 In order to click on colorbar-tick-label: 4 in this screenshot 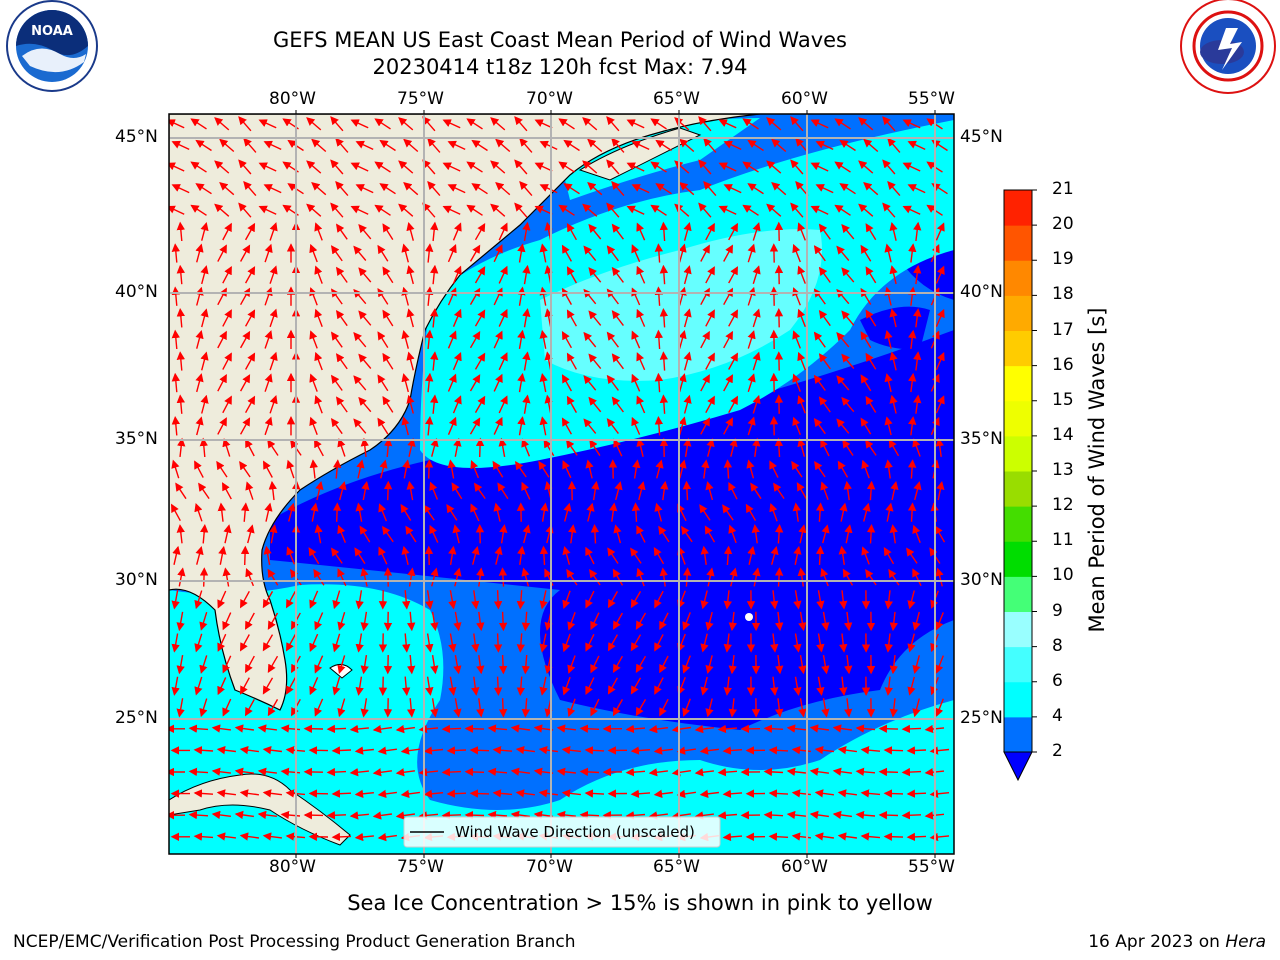, I will do `click(1057, 715)`.